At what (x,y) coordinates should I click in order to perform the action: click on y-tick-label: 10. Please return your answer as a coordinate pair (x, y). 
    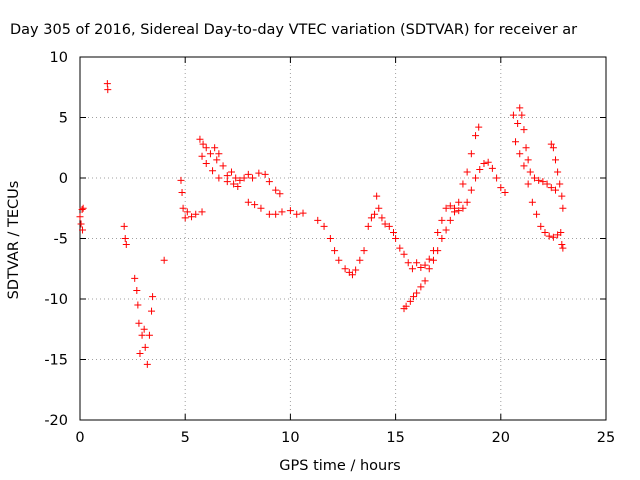
    Looking at the image, I should click on (59, 58).